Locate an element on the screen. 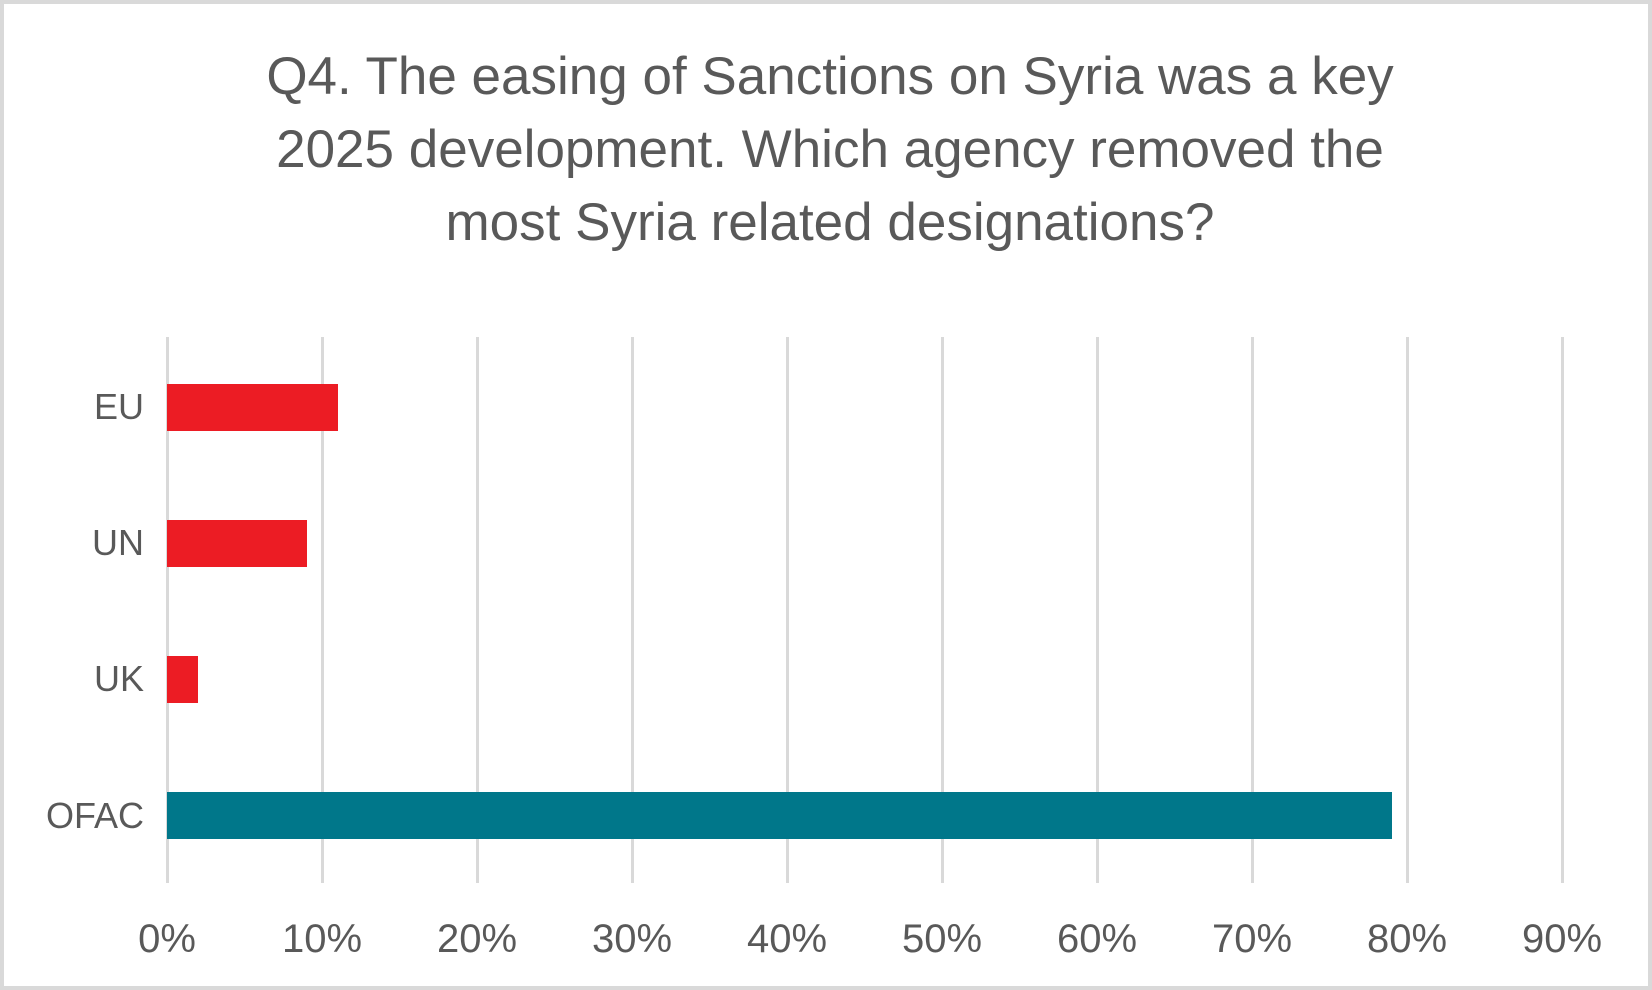  category-label-eu: EU is located at coordinates (118, 406).